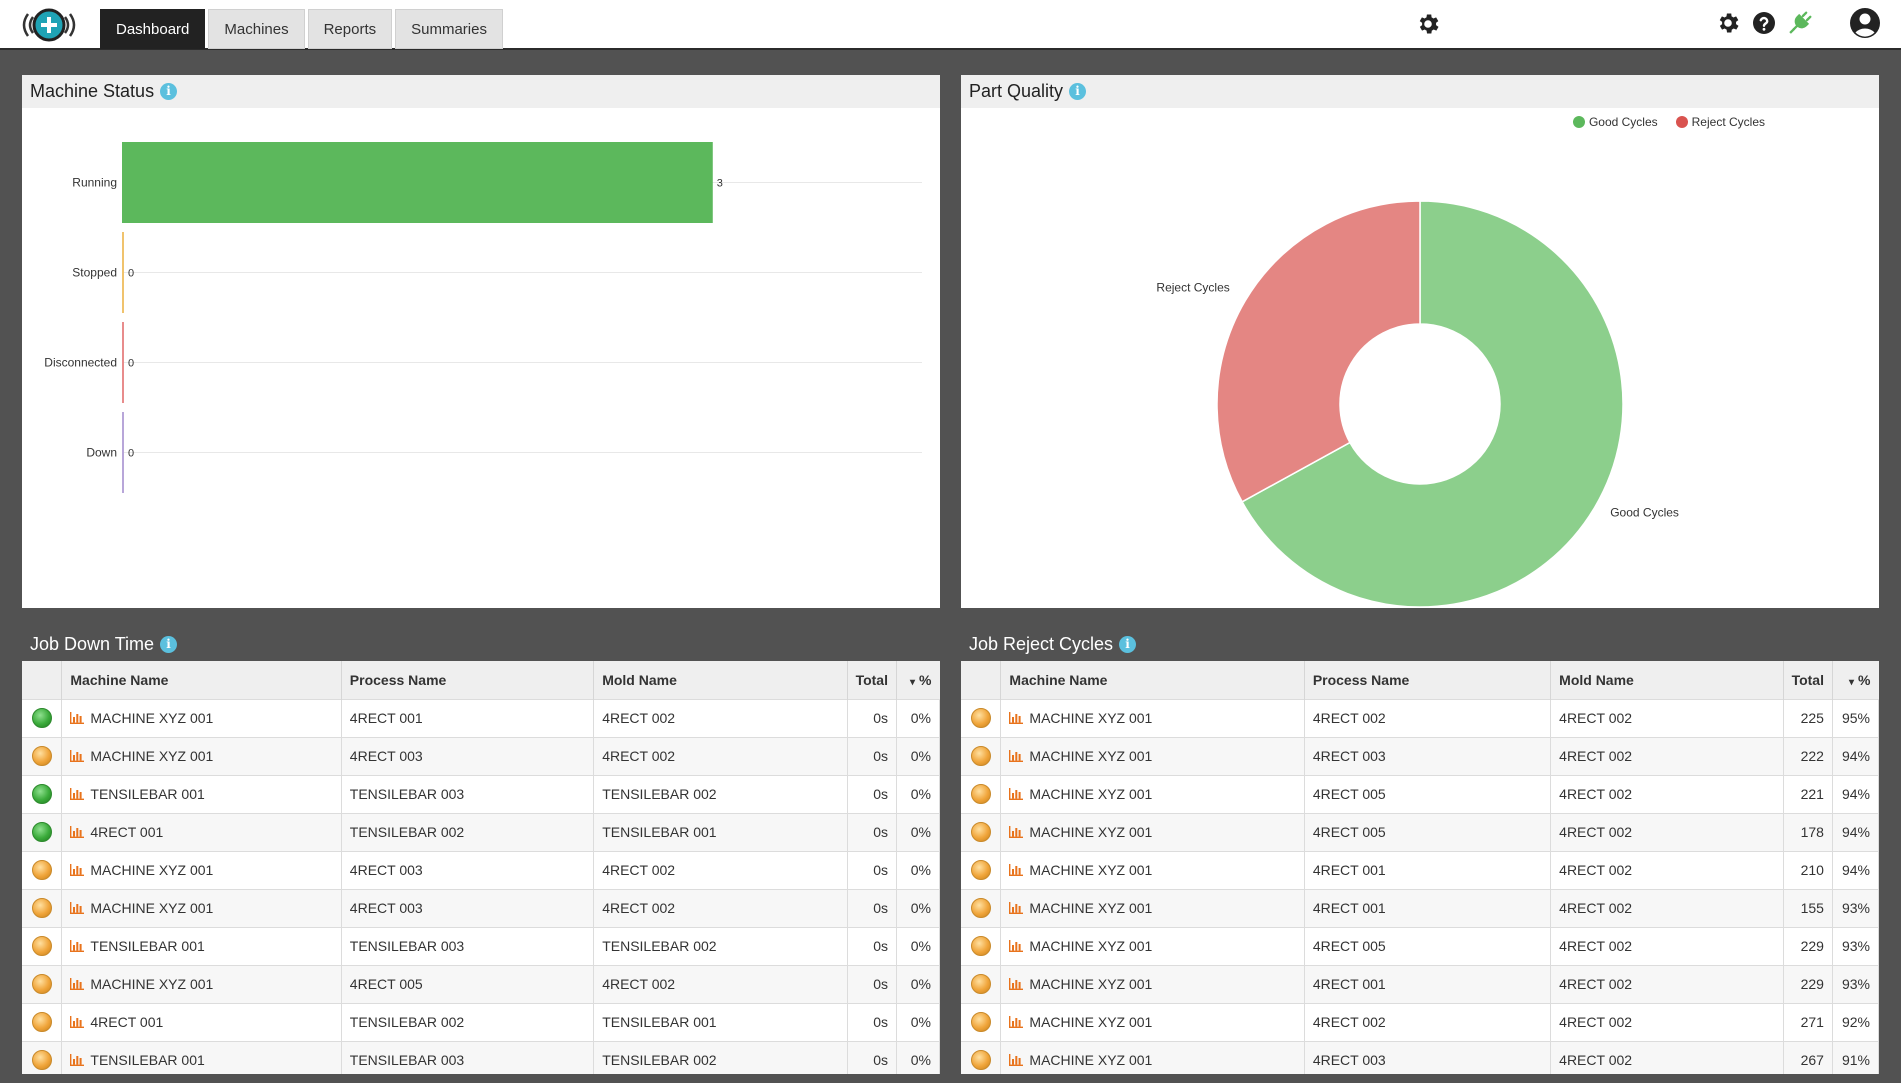  What do you see at coordinates (1420, 1057) in the screenshot?
I see `table-row: MACHINE XYZ 001 4RECT 003 4RECT 002 267 91%` at bounding box center [1420, 1057].